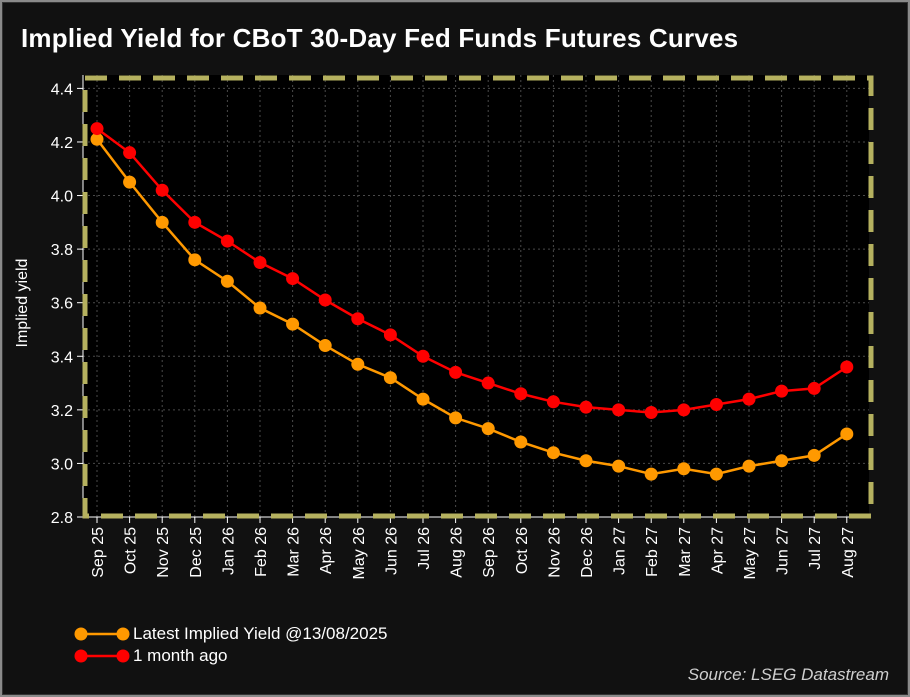  I want to click on x-tick-label-22: Jul 27, so click(815, 548).